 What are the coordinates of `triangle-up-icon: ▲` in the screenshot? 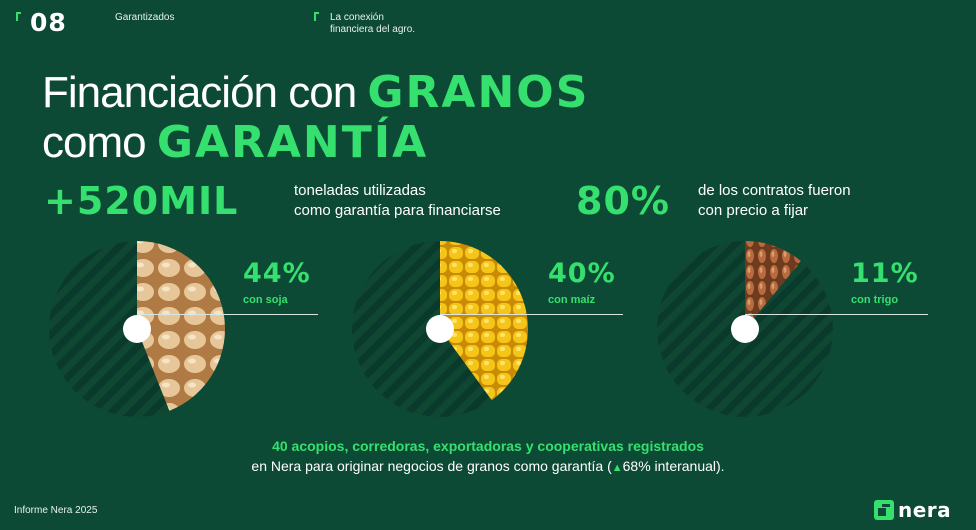 It's located at (617, 468).